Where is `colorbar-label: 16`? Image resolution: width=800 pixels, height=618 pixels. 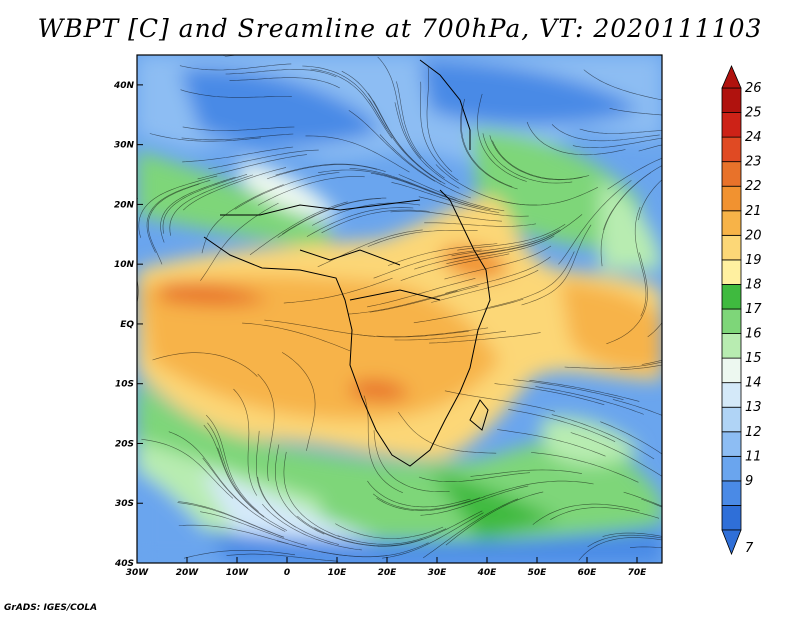
colorbar-label: 16 is located at coordinates (753, 334).